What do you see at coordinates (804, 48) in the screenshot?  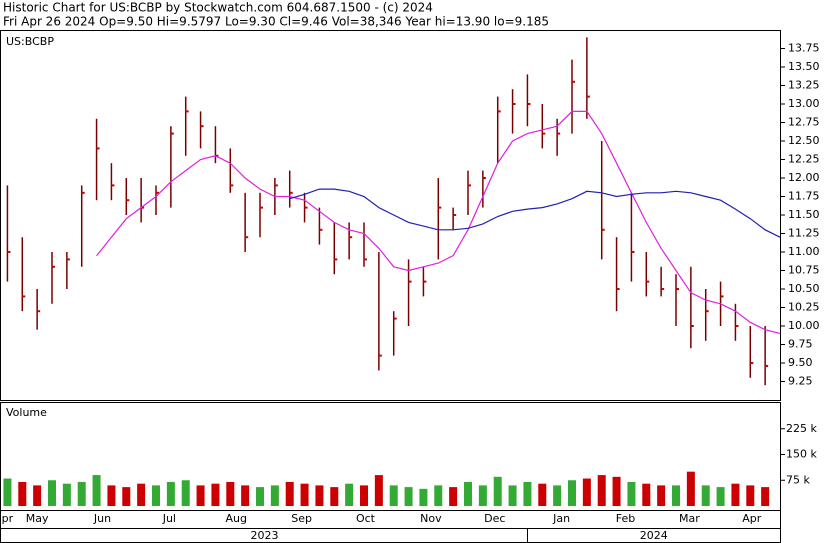 I see `y-tick-label: 13.75` at bounding box center [804, 48].